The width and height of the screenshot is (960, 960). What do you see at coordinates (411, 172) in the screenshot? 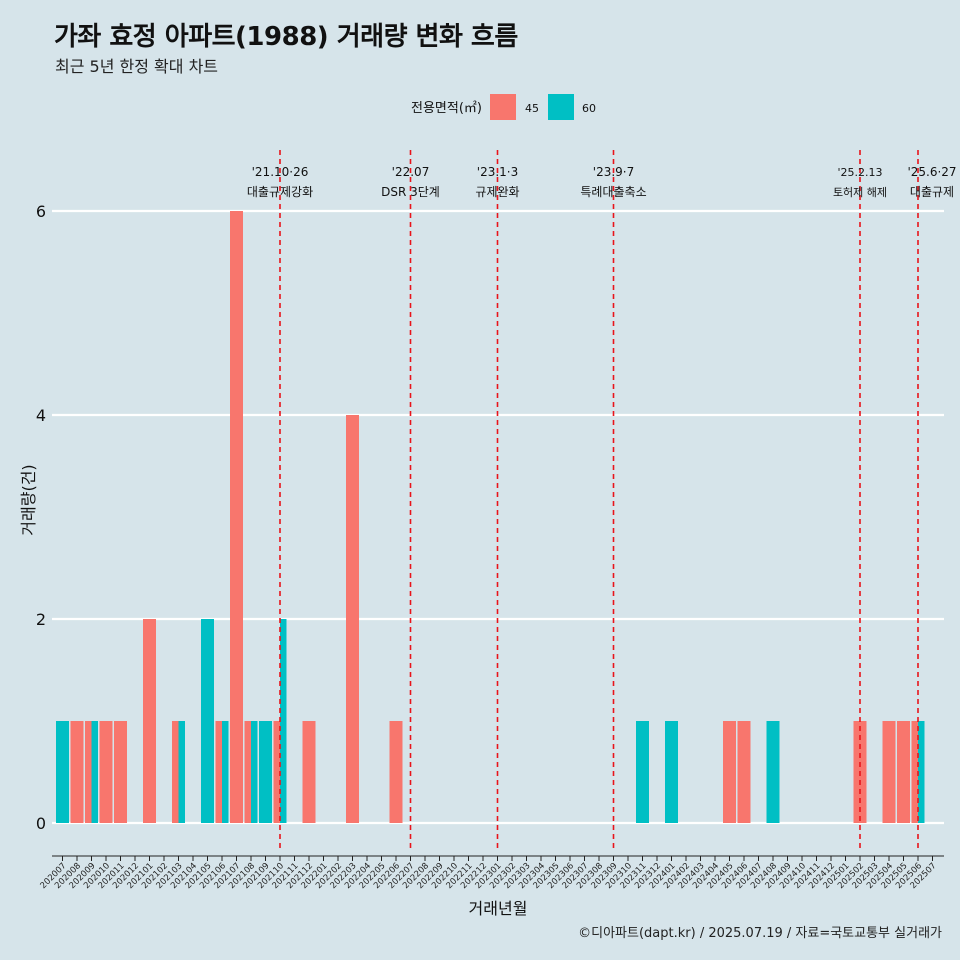
I see `event-date-label: '22.07` at bounding box center [411, 172].